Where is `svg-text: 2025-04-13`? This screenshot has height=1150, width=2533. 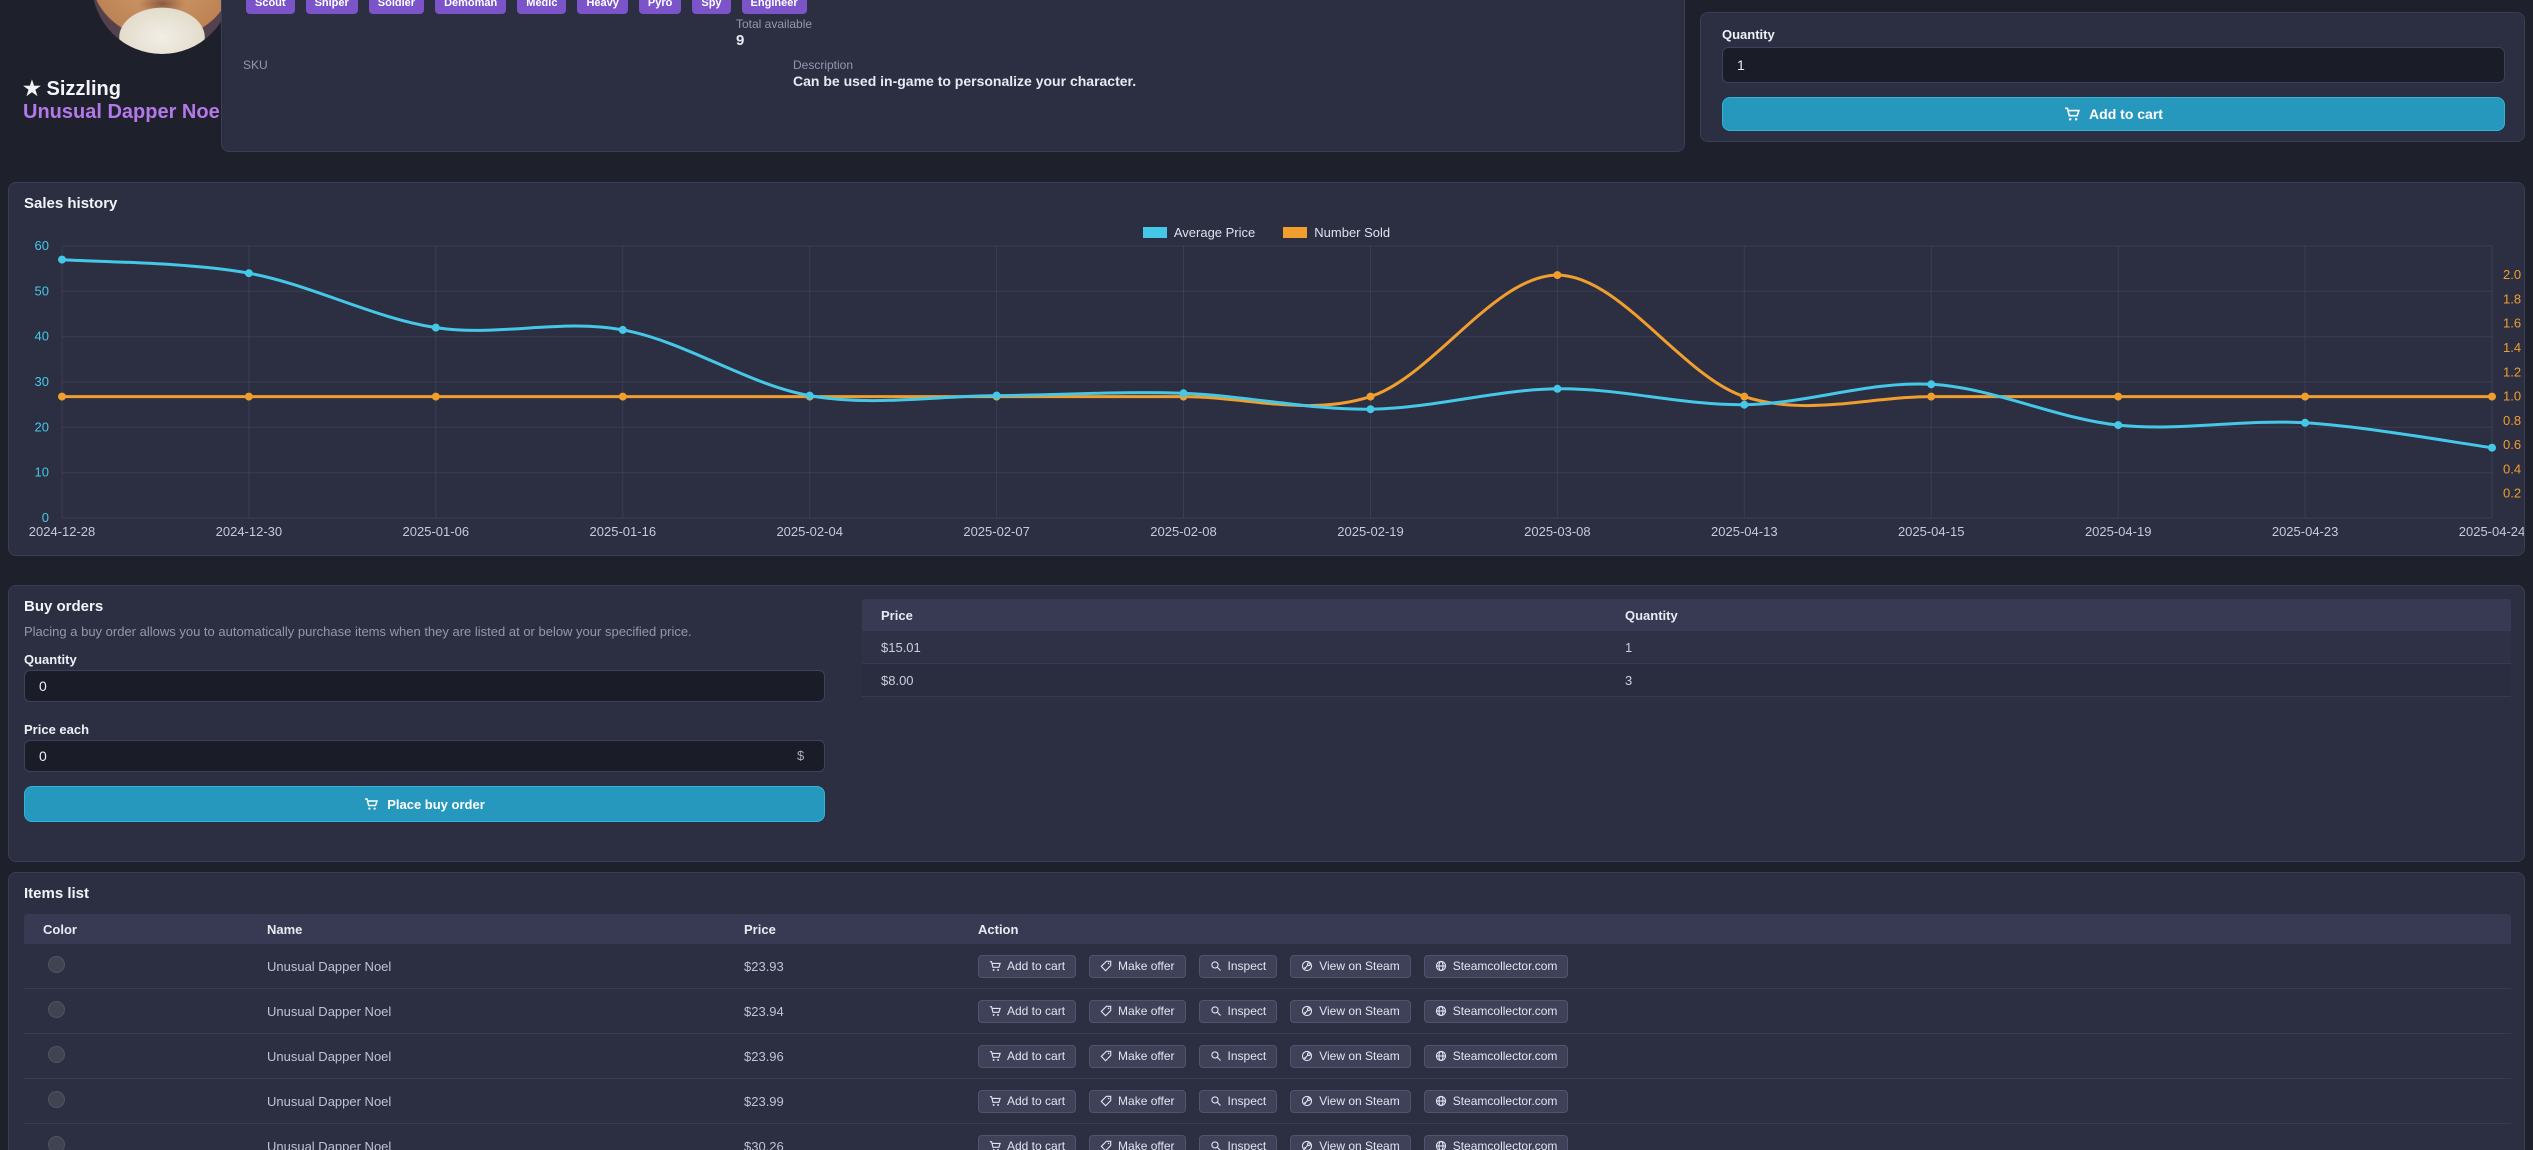
svg-text: 2025-04-13 is located at coordinates (1744, 531).